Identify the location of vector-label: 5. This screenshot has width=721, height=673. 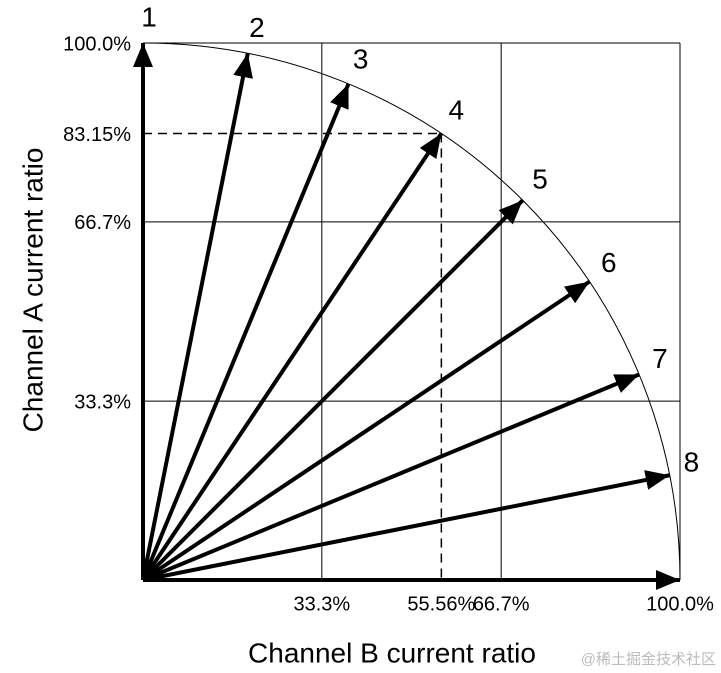
(540, 178).